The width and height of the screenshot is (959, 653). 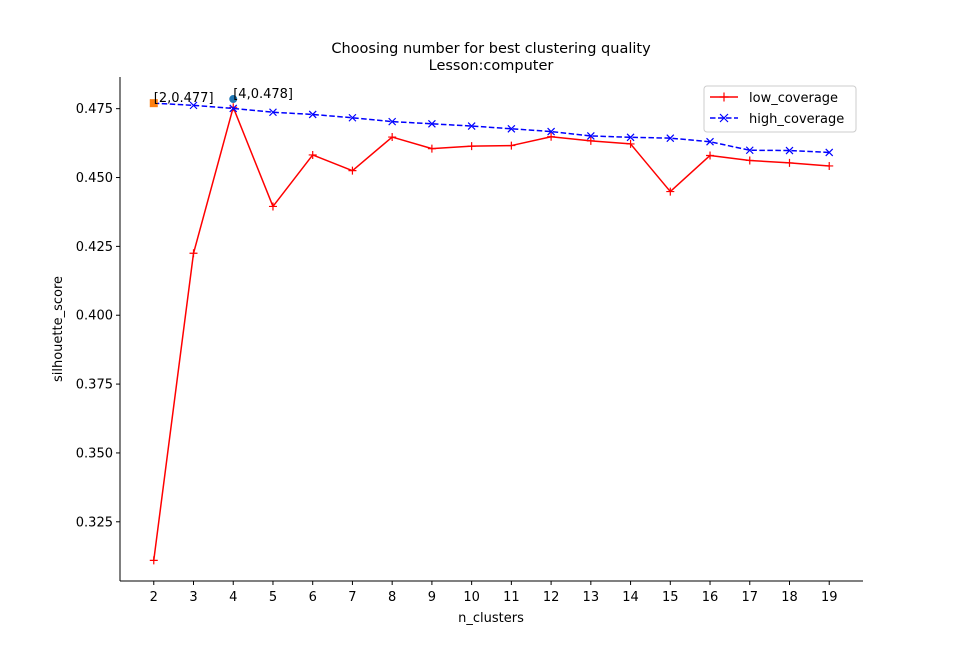 I want to click on x-tick-label: 19, so click(x=829, y=597).